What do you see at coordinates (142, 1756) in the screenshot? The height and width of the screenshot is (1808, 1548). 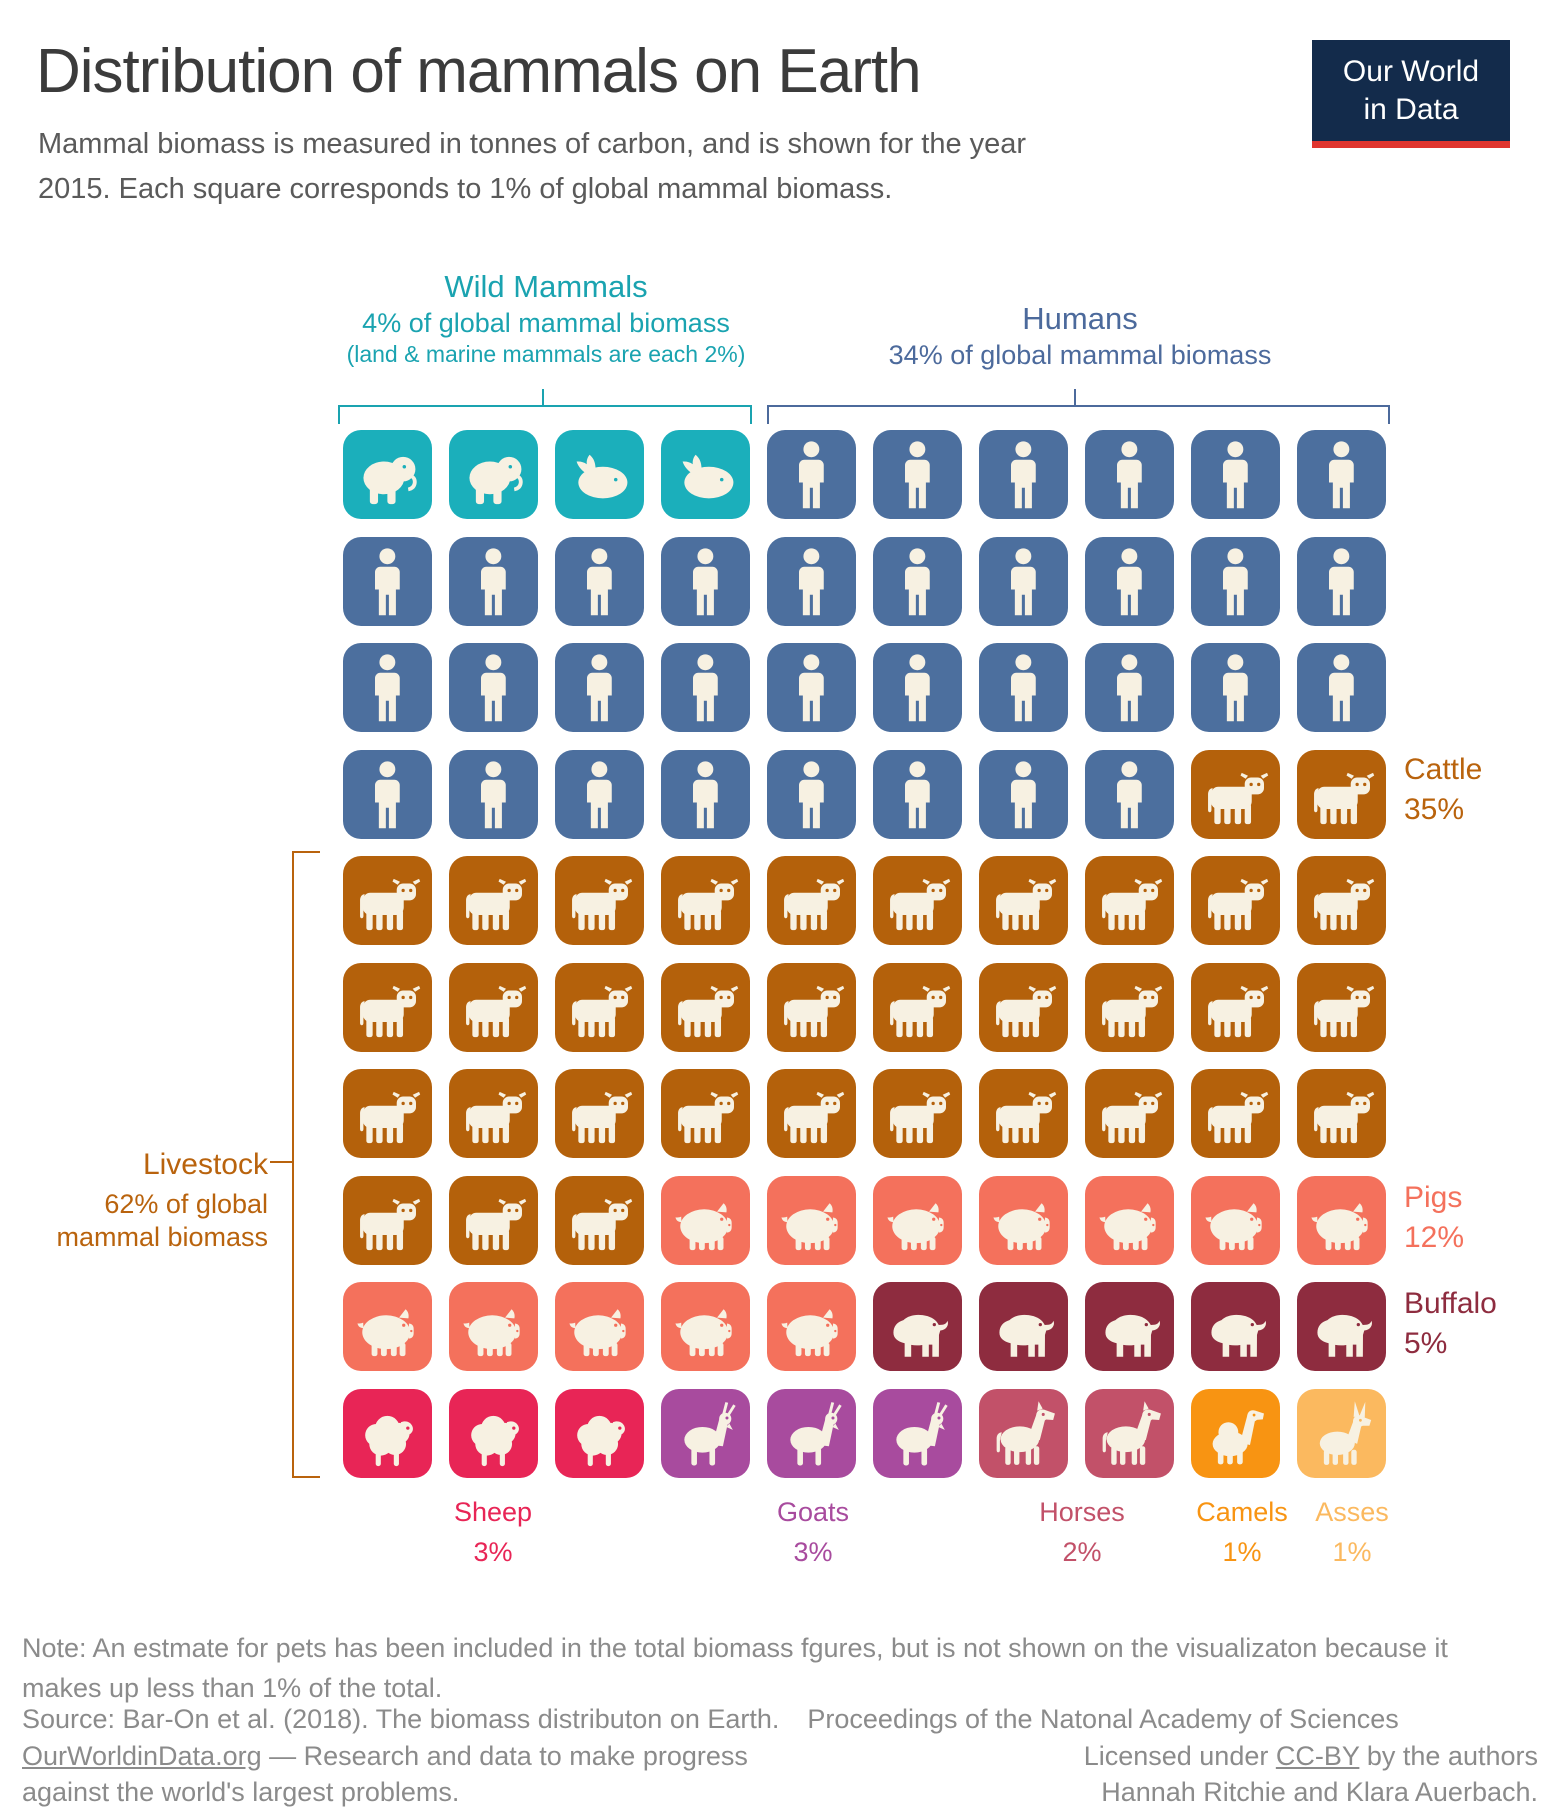 I see `owid-link: OurWorldinData.org` at bounding box center [142, 1756].